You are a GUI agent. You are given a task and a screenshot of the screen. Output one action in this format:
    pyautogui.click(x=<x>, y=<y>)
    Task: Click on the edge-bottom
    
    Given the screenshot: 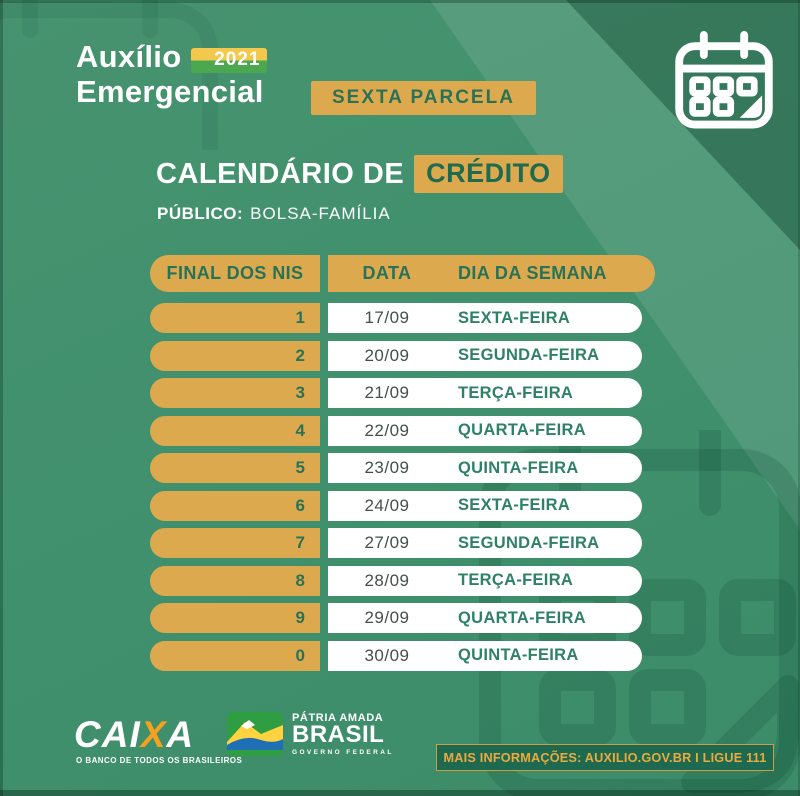 What is the action you would take?
    pyautogui.click(x=400, y=793)
    